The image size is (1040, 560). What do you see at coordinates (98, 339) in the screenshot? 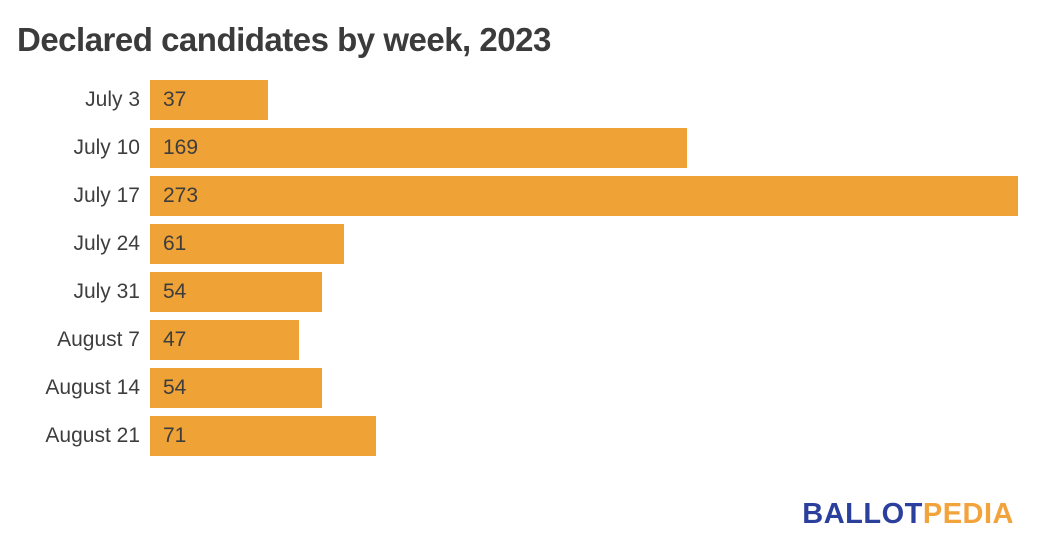
I see `category-label: August 7` at bounding box center [98, 339].